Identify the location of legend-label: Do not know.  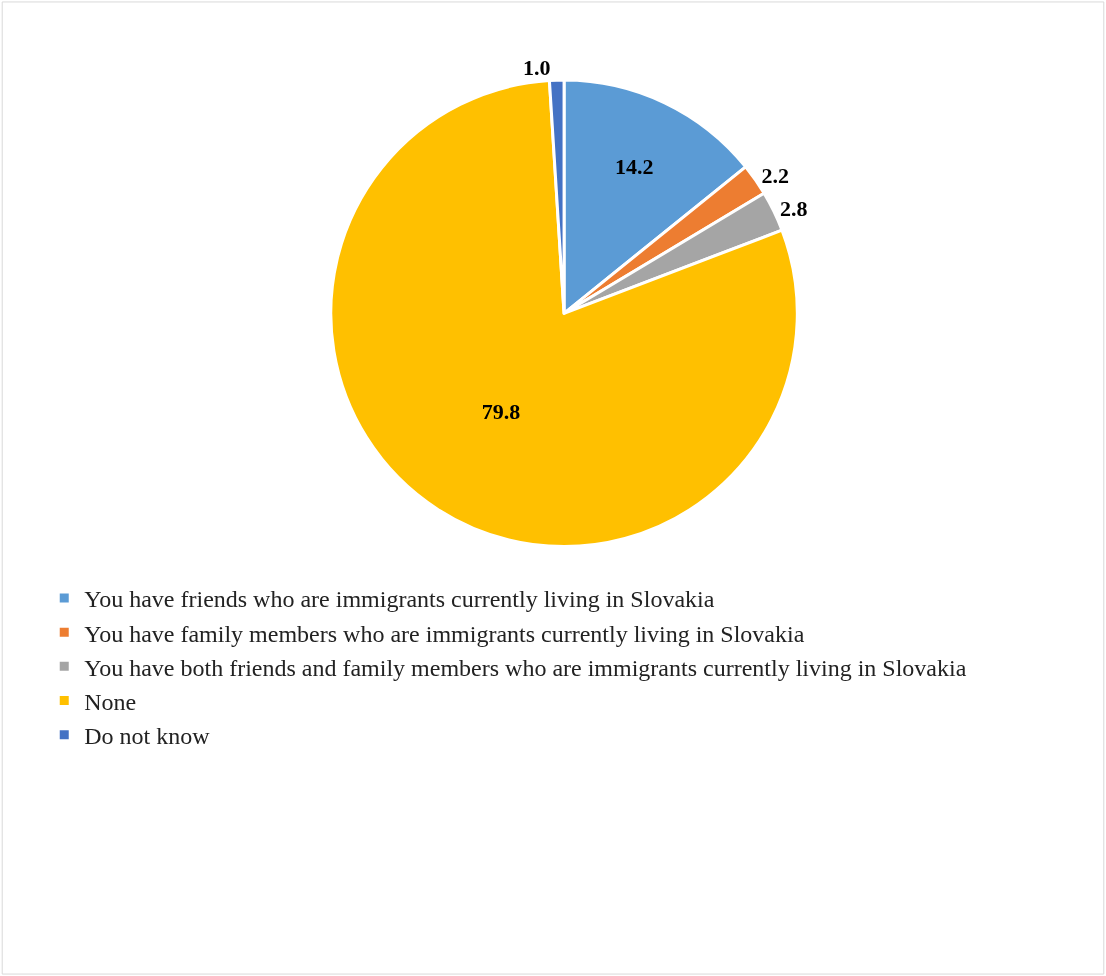
(147, 736).